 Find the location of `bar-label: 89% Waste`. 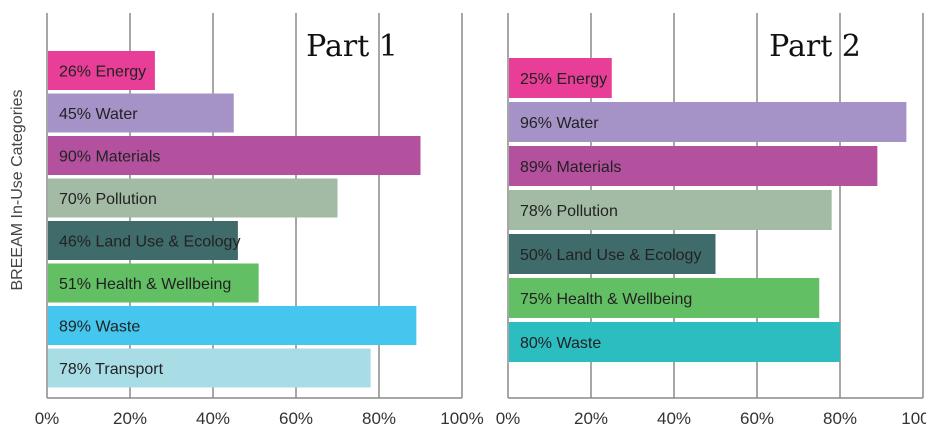

bar-label: 89% Waste is located at coordinates (99, 327).